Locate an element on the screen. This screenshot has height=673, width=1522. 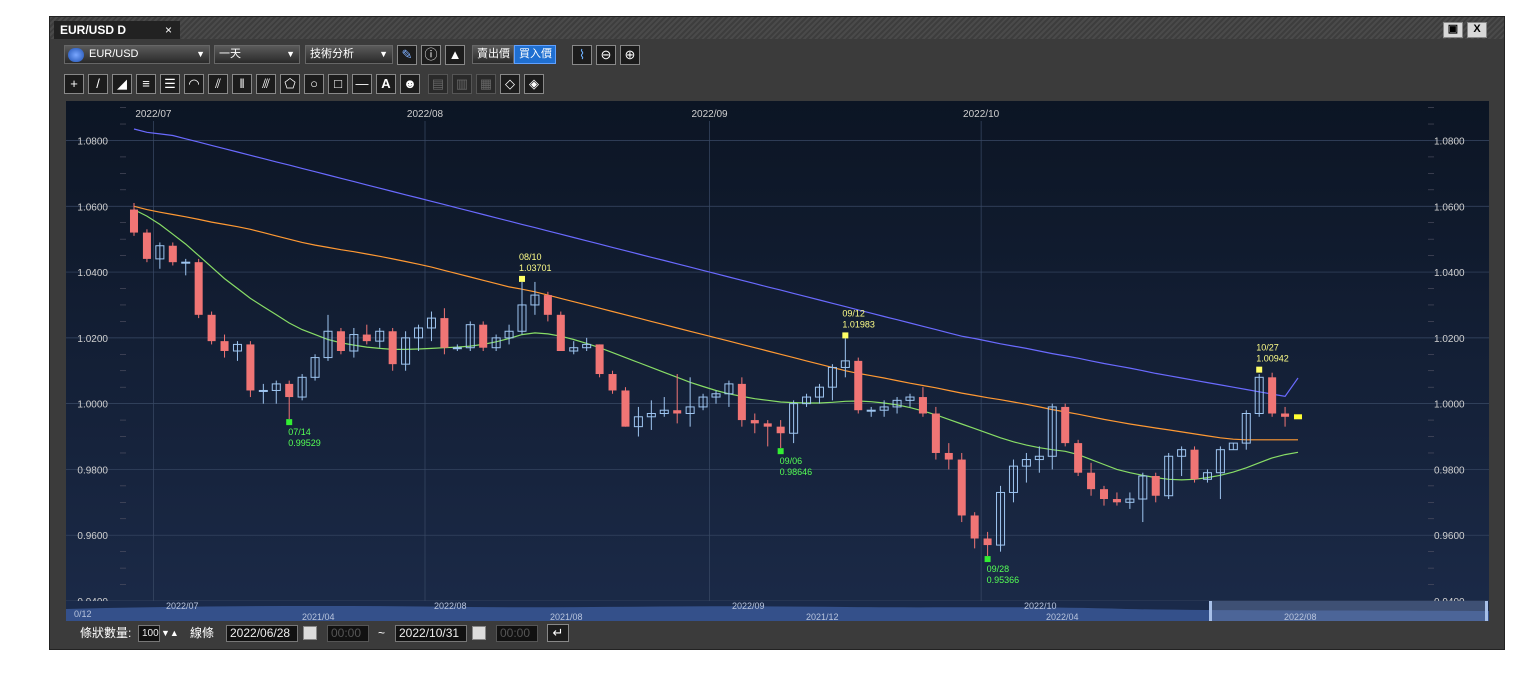
bid-button: 賣出價 is located at coordinates (493, 54).